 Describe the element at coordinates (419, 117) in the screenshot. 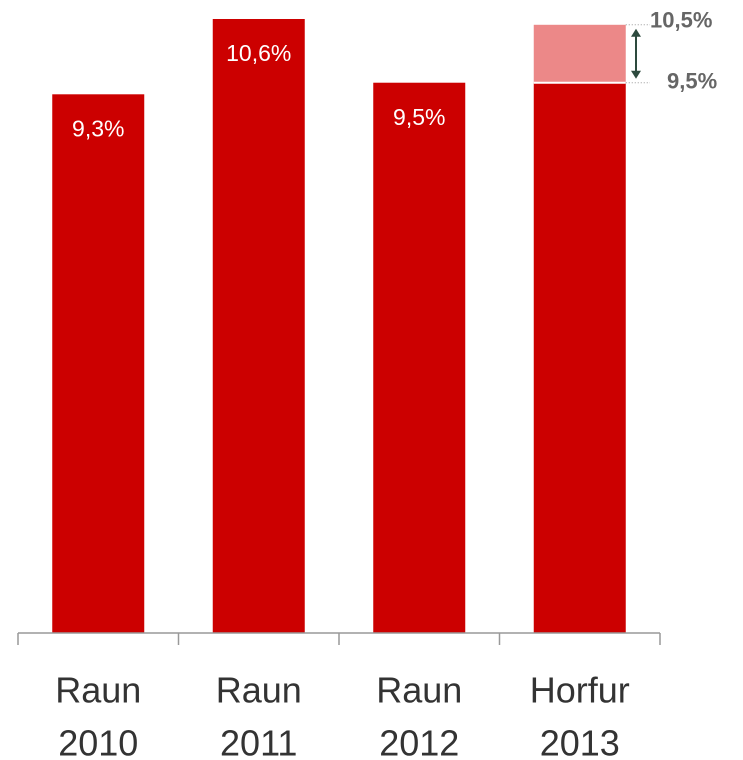

I see `value-label: 9,5%` at that location.